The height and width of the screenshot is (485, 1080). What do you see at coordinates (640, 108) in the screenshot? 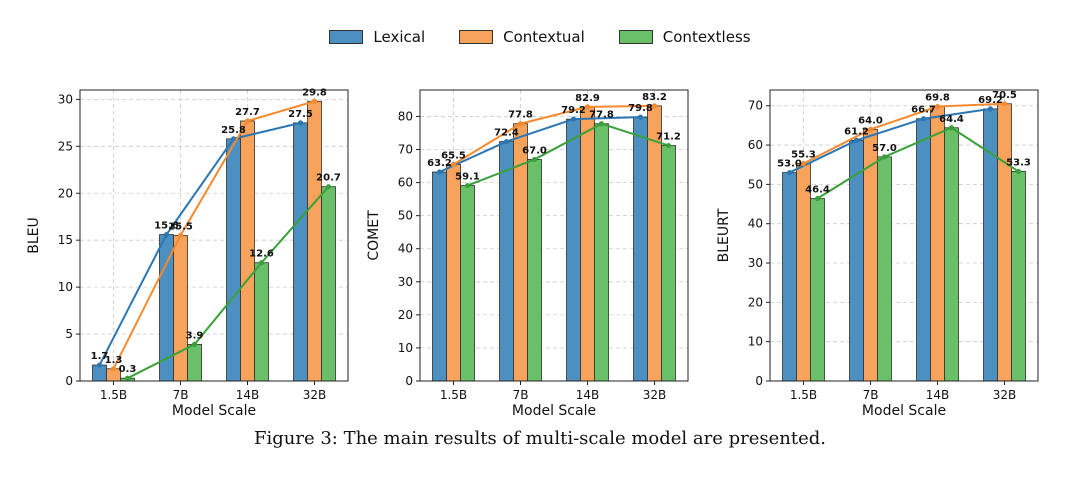
I see `data-label: 79.8` at bounding box center [640, 108].